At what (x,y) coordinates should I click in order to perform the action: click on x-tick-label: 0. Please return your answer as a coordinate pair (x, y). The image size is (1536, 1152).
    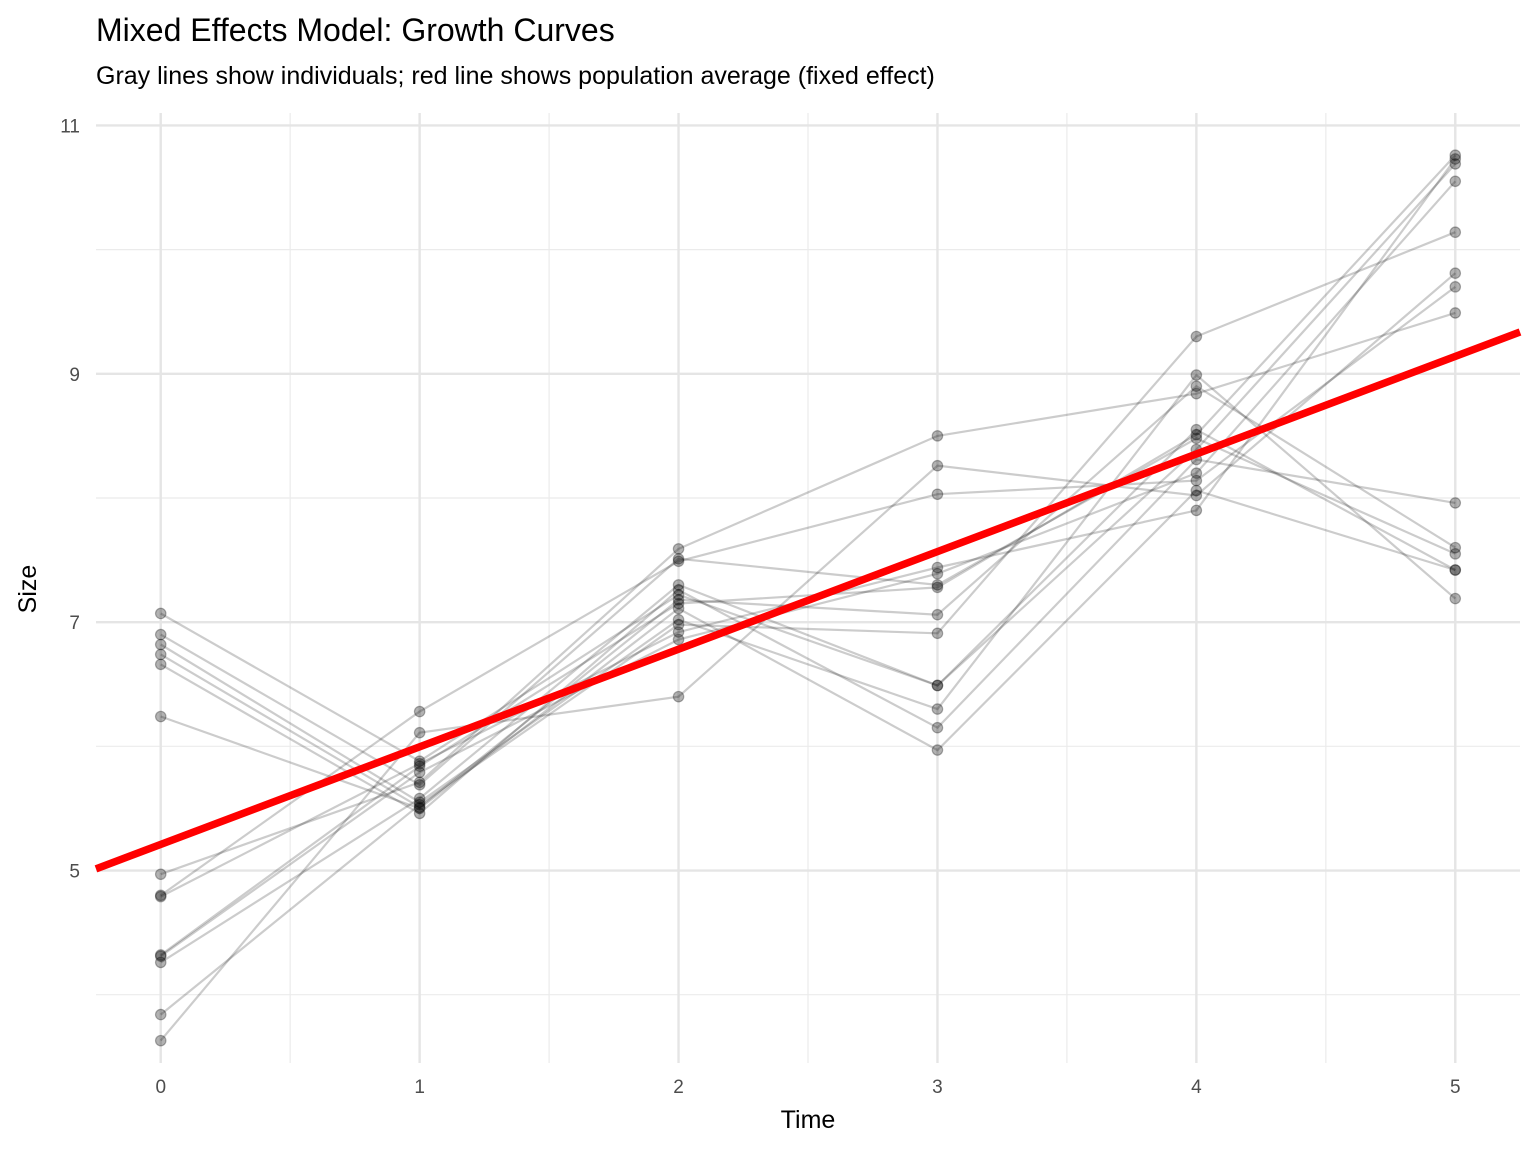
    Looking at the image, I should click on (160, 1087).